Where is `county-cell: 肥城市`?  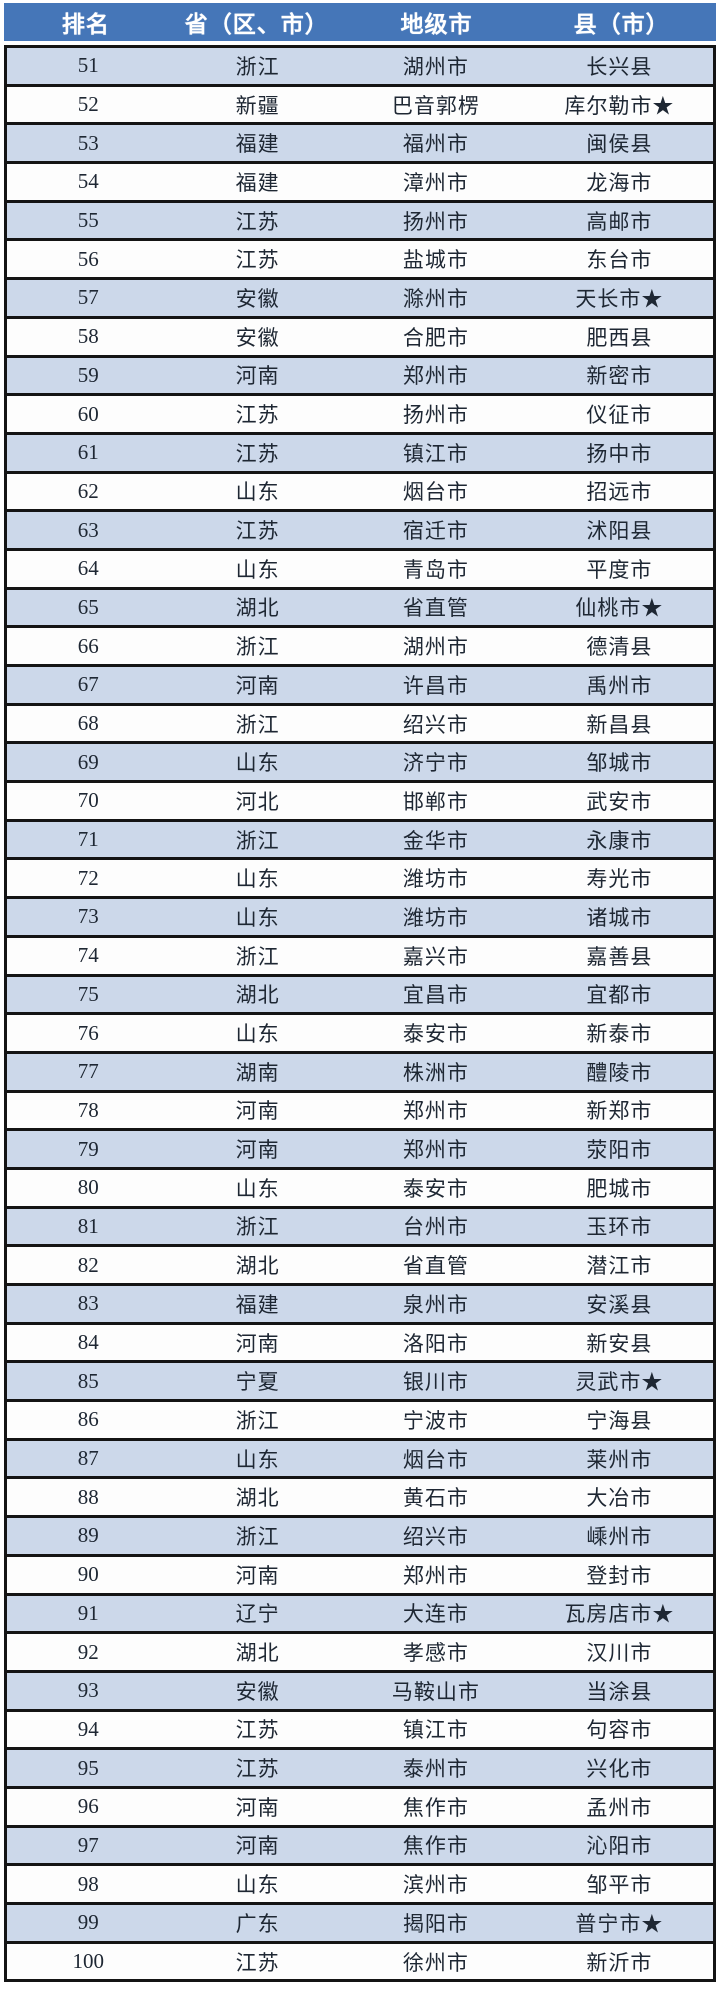
county-cell: 肥城市 is located at coordinates (619, 1188).